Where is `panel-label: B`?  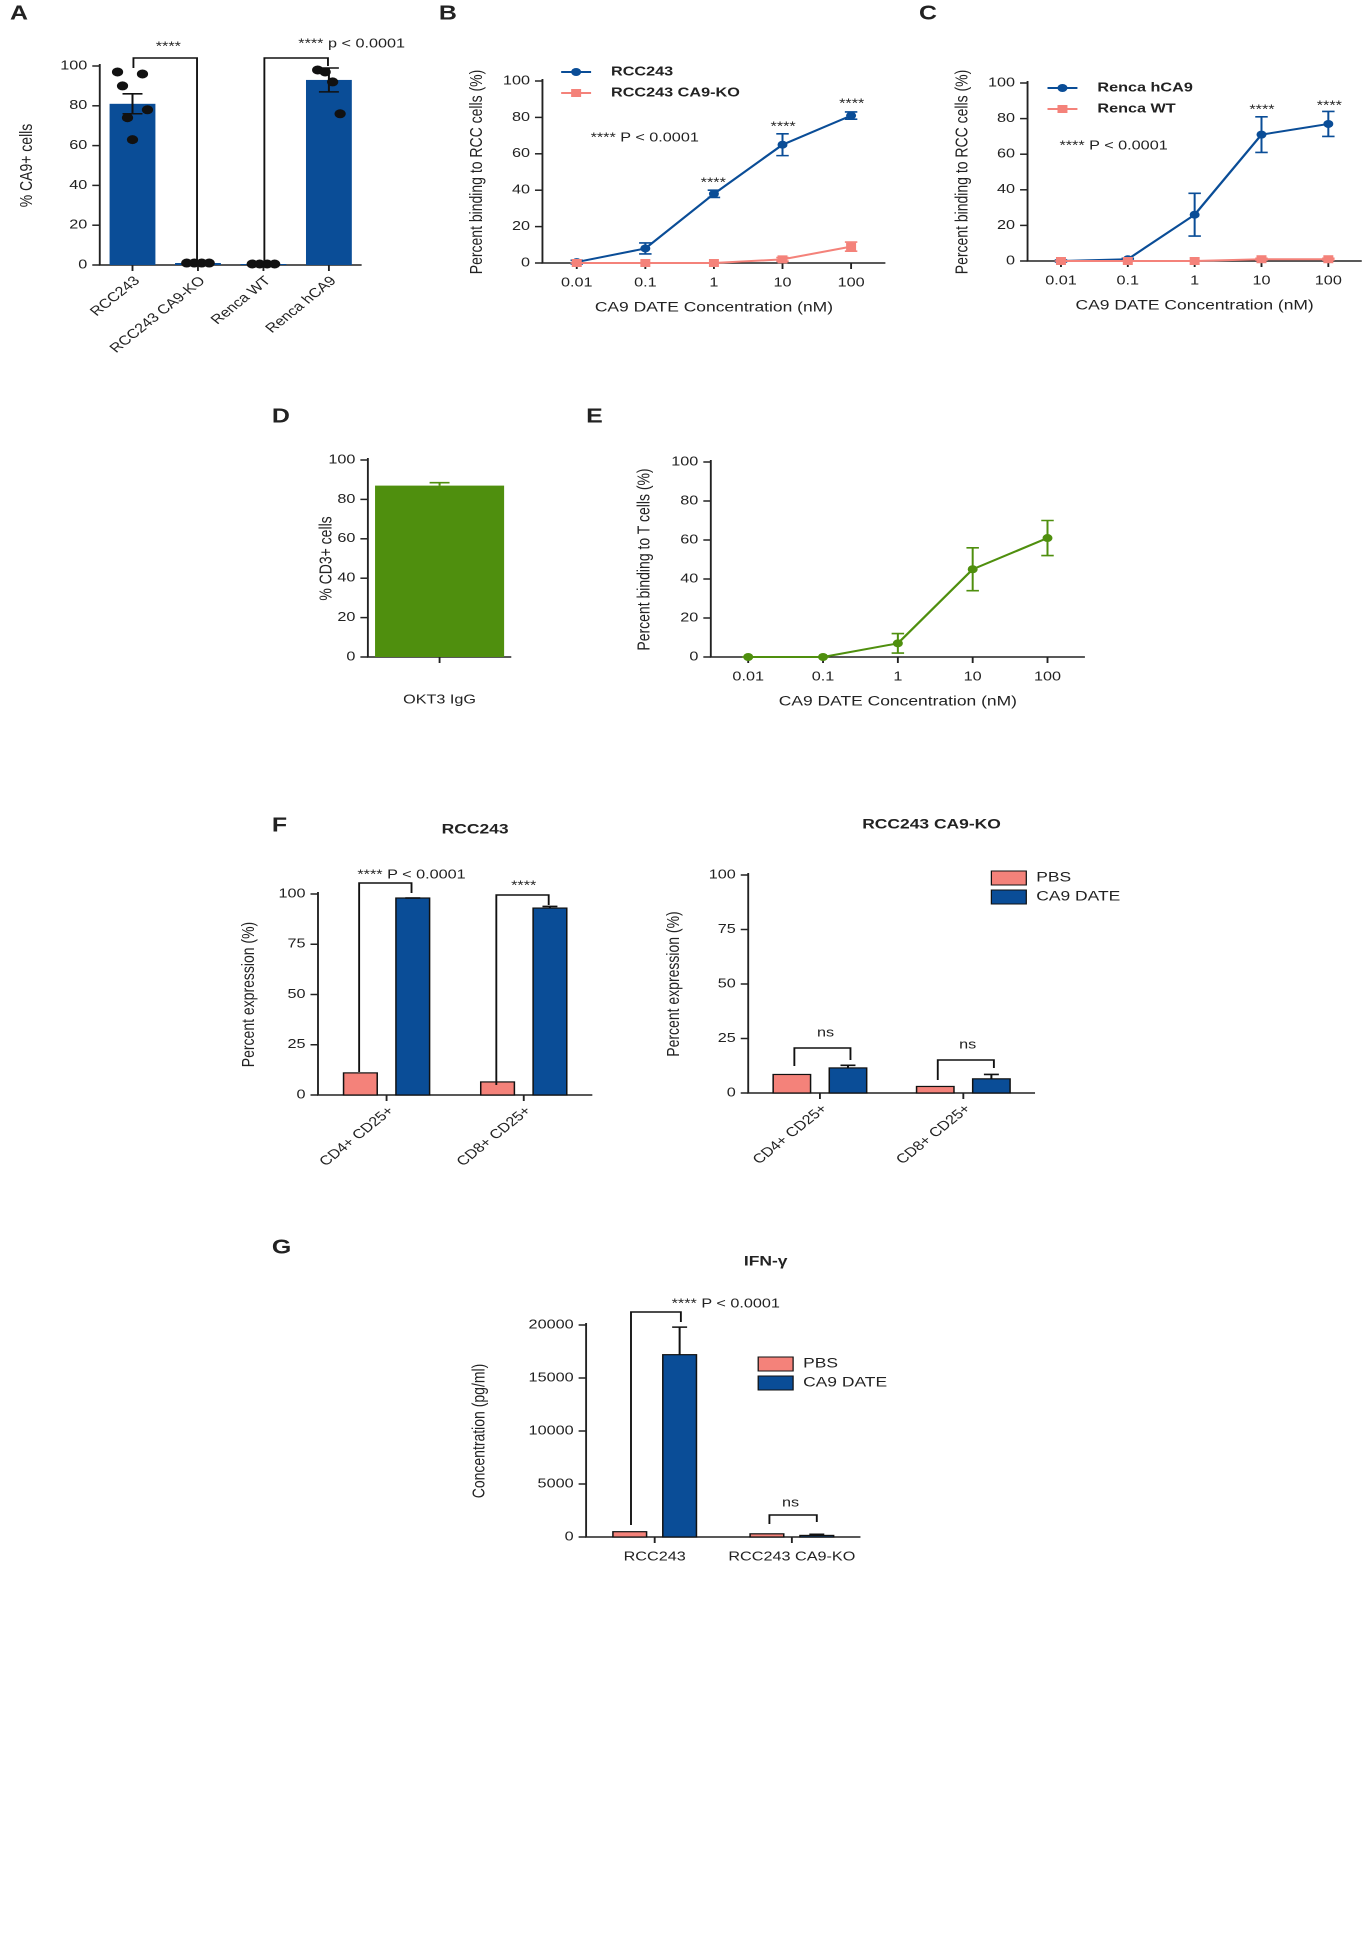 panel-label: B is located at coordinates (448, 13).